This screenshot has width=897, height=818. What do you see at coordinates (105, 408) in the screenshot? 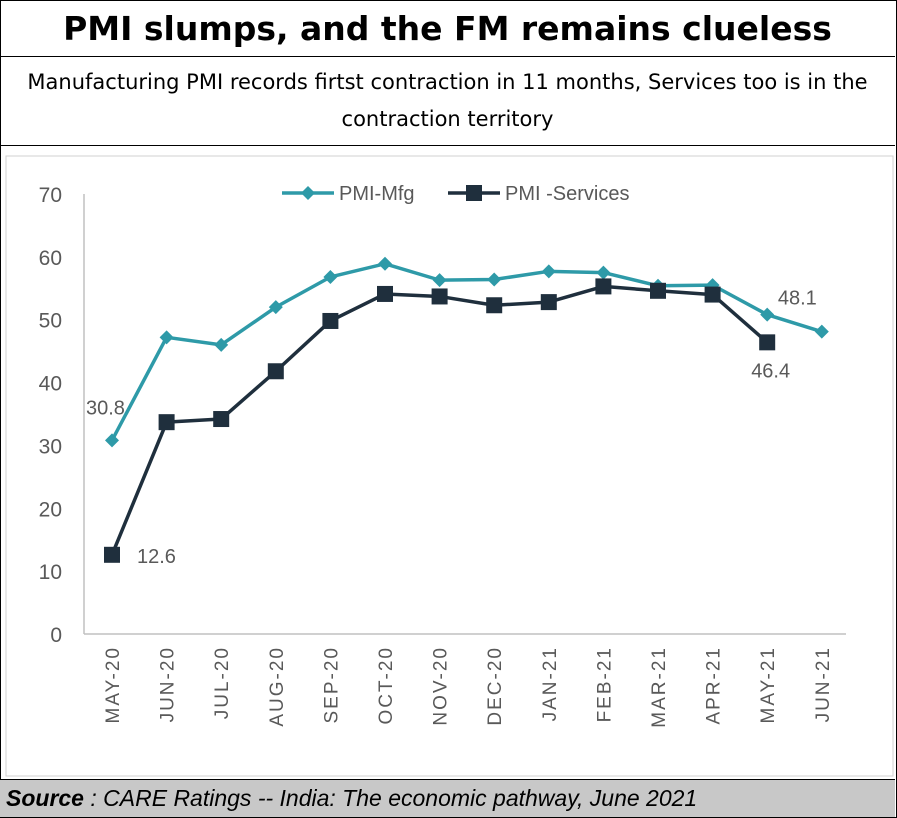
I see `data-label: 30.8` at bounding box center [105, 408].